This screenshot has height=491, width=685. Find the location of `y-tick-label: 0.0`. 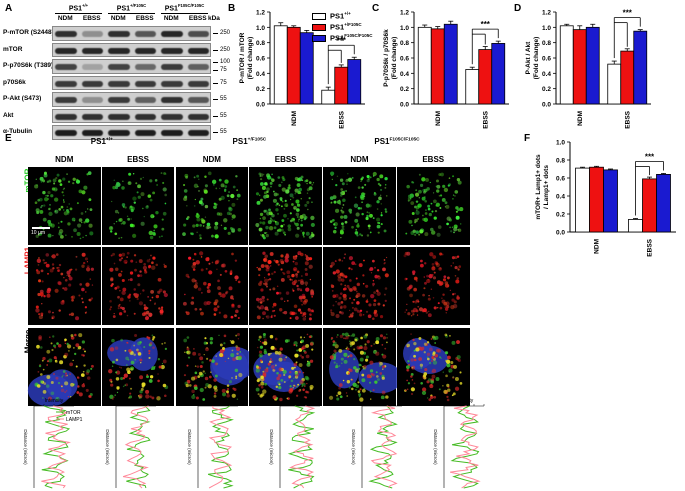

y-tick-label: 0.0 is located at coordinates (260, 105).